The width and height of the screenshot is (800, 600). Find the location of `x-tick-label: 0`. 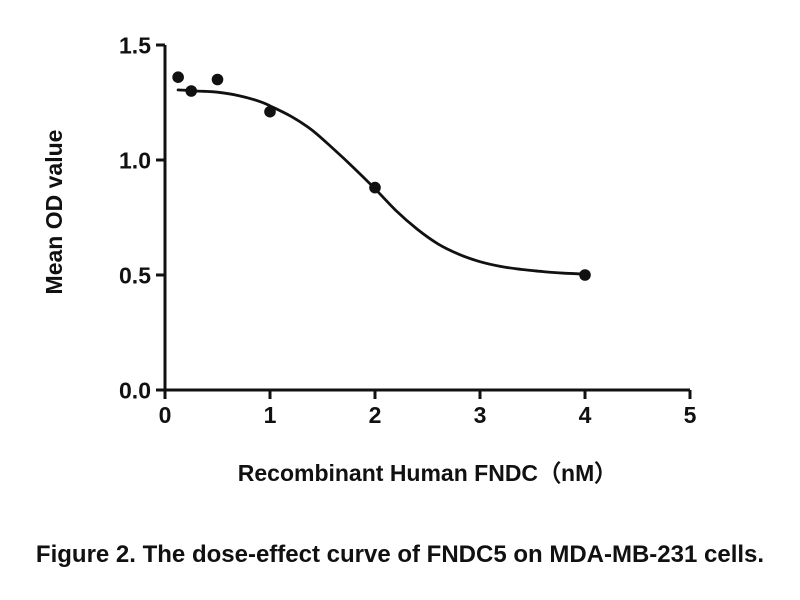

x-tick-label: 0 is located at coordinates (165, 415).